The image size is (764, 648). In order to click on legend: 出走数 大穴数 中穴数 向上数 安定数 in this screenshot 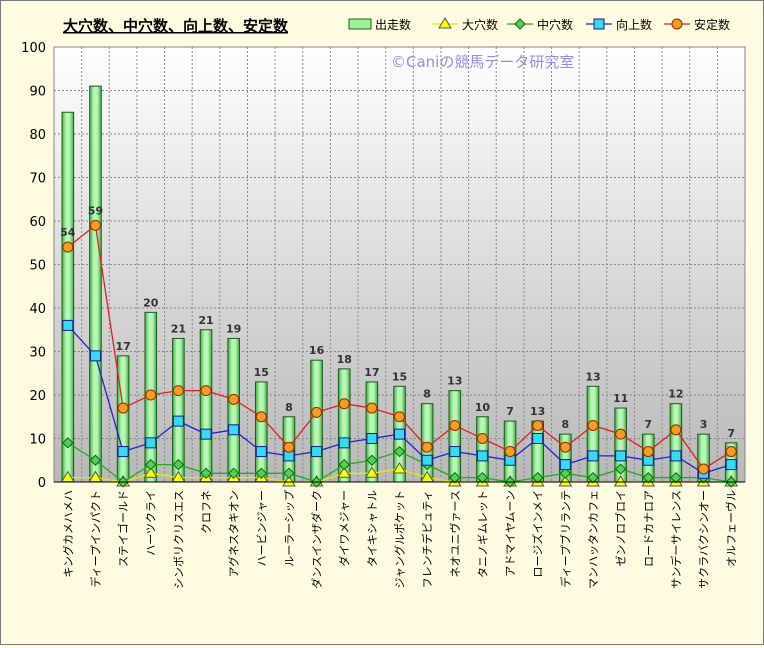, I will do `click(539, 24)`.